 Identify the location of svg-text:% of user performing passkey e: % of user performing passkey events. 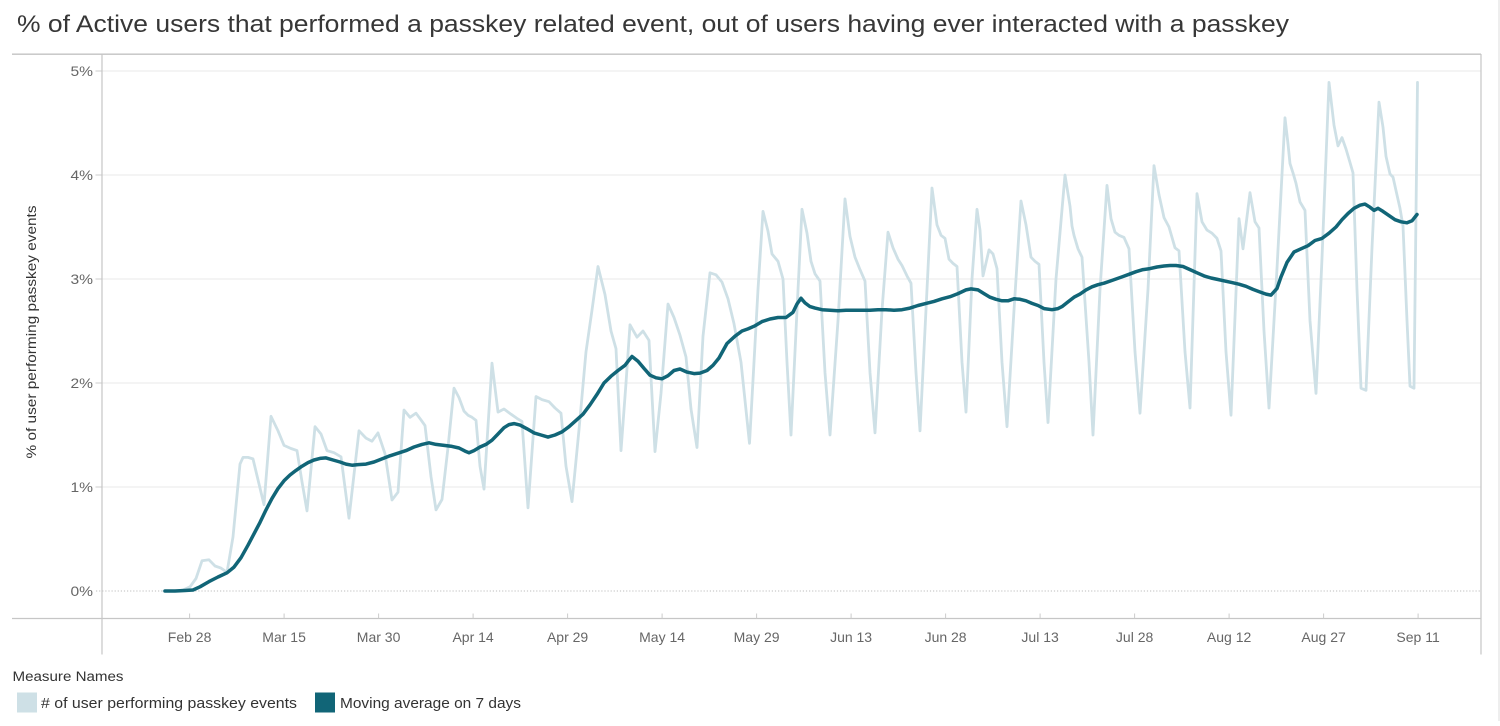
(31, 331).